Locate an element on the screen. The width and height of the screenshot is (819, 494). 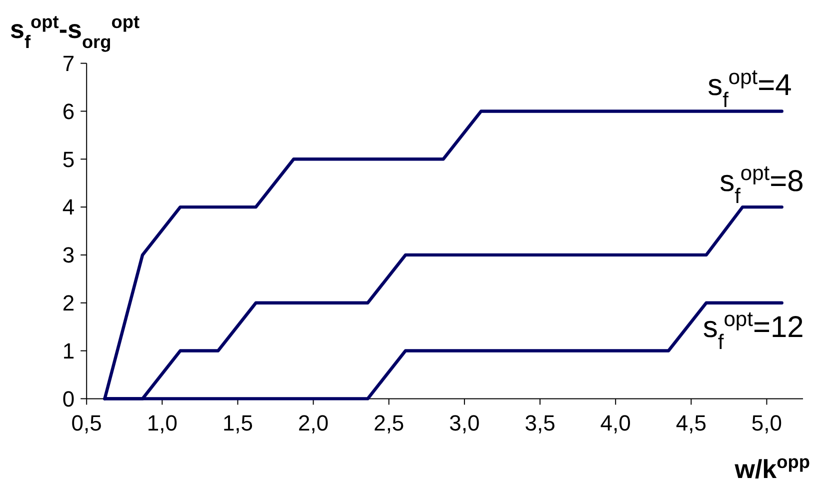
y-tick-label: 6 is located at coordinates (68, 111).